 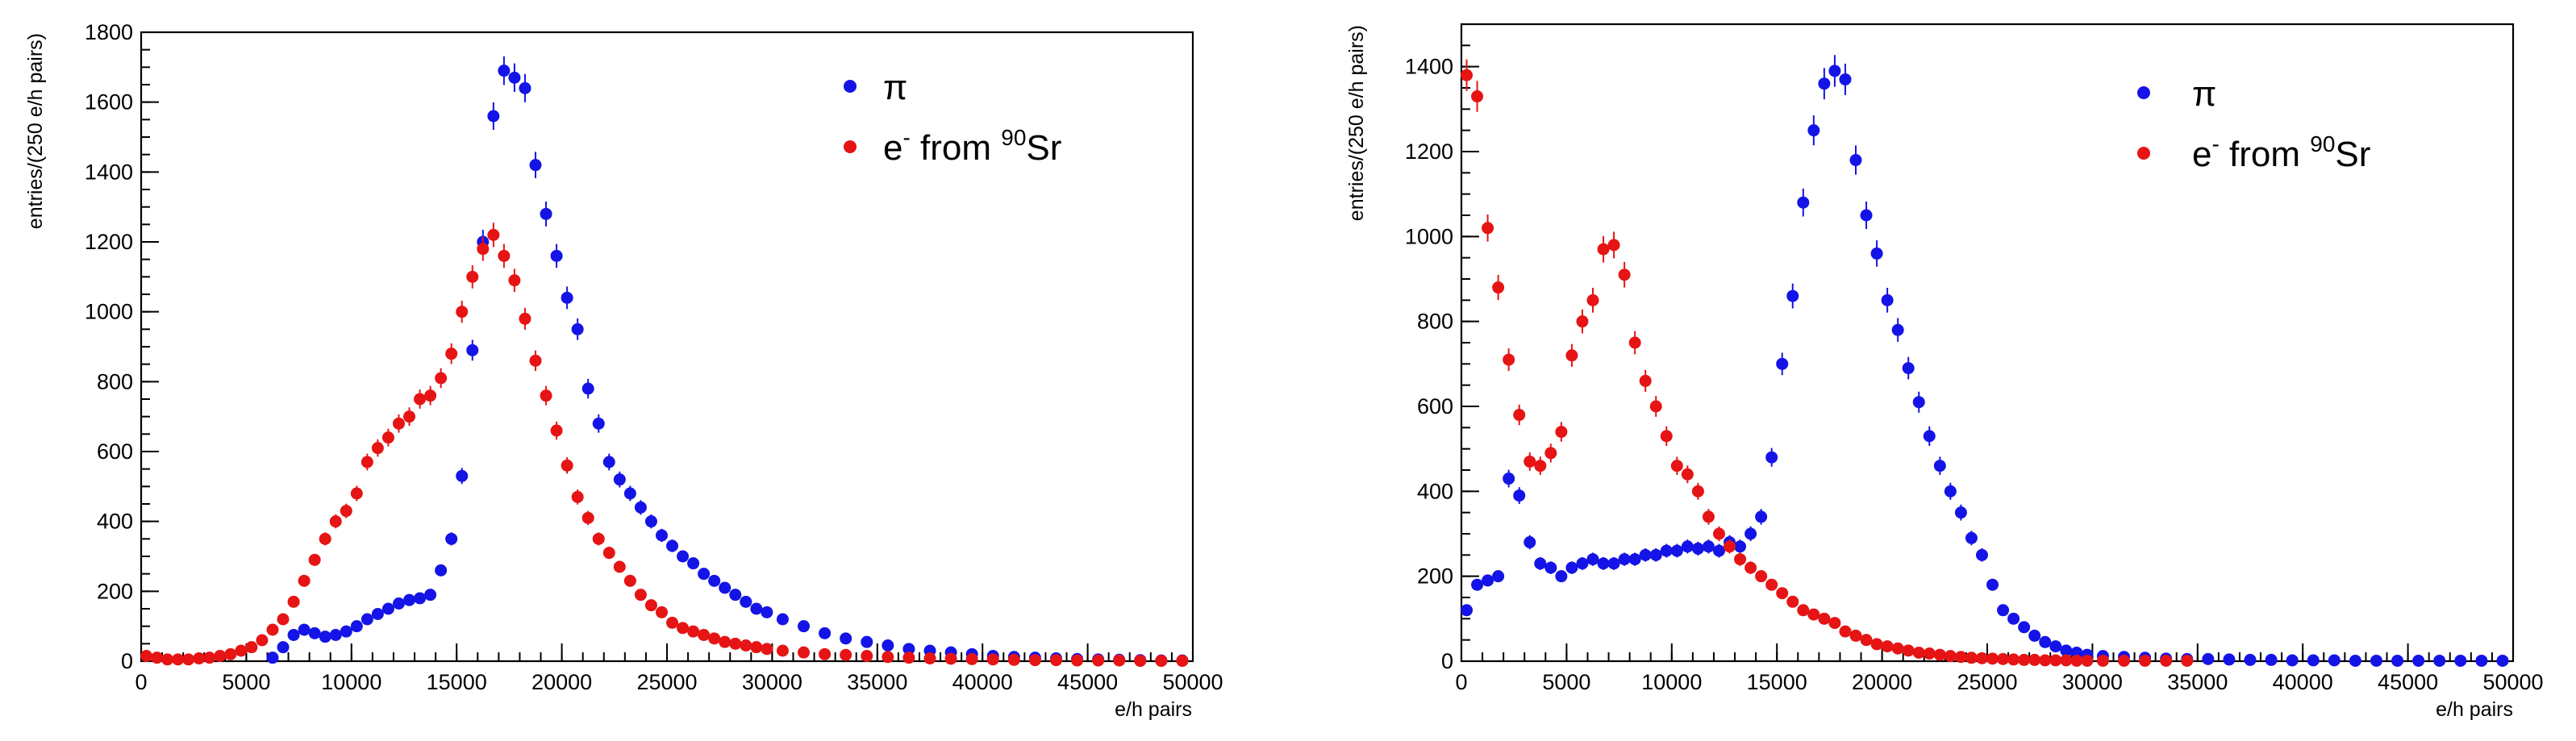 What do you see at coordinates (2092, 682) in the screenshot?
I see `right-x-tick-label: 30000` at bounding box center [2092, 682].